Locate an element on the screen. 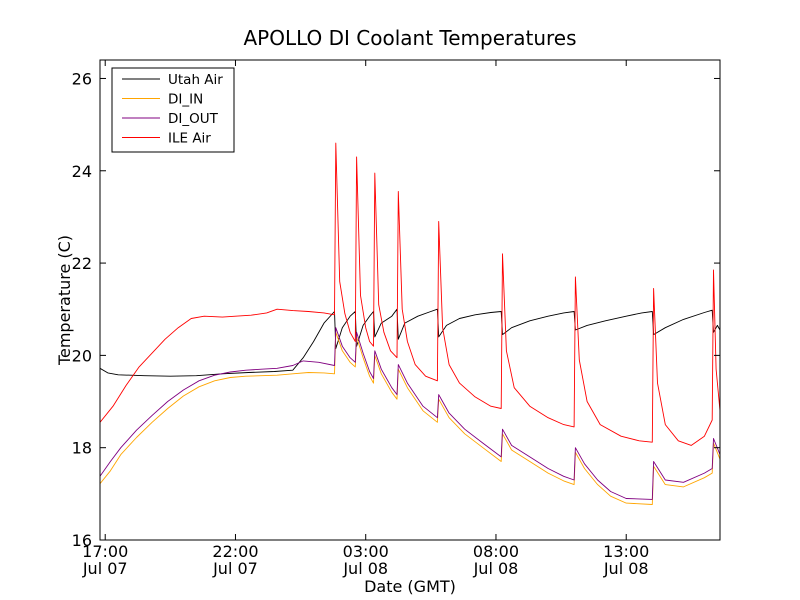 The height and width of the screenshot is (600, 800). y-axis-label: Temperature (C) is located at coordinates (64, 300).